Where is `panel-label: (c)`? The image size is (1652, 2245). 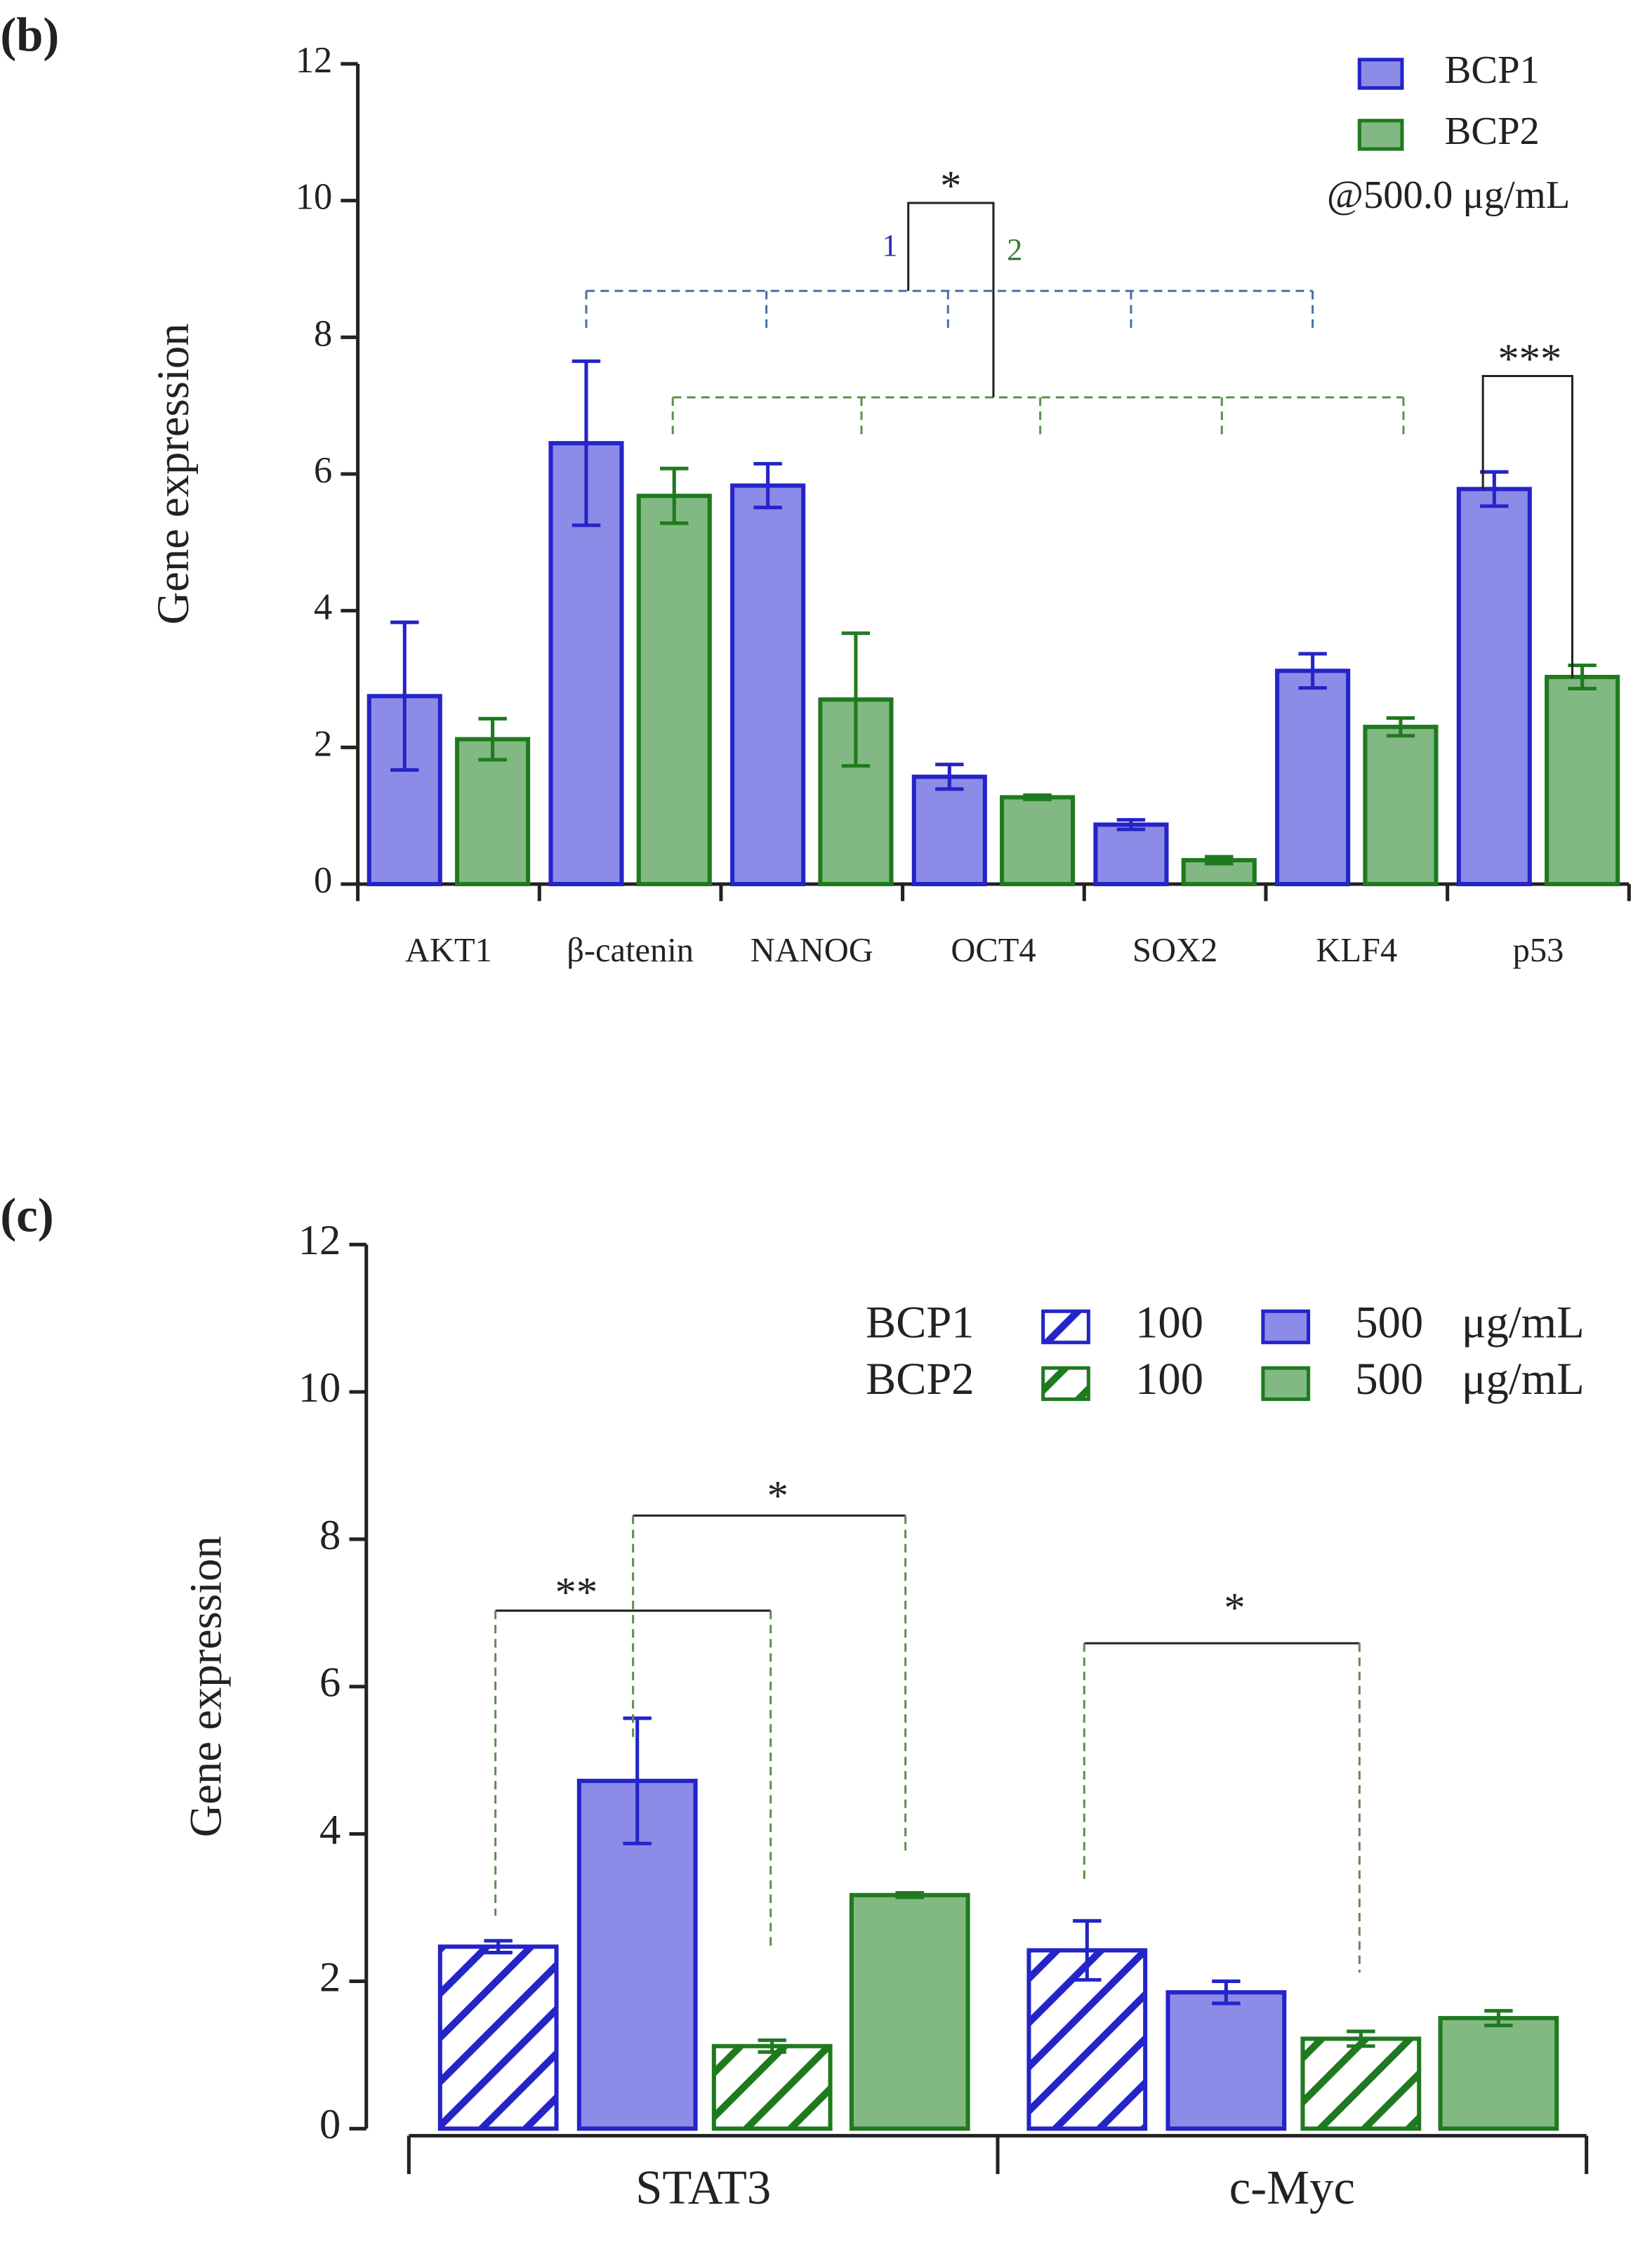
panel-label: (c) is located at coordinates (26, 1215).